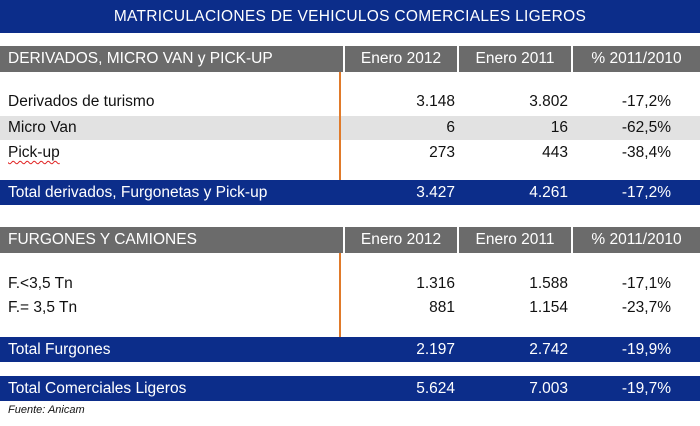  What do you see at coordinates (646, 101) in the screenshot?
I see `row-value-pct: -17,2%` at bounding box center [646, 101].